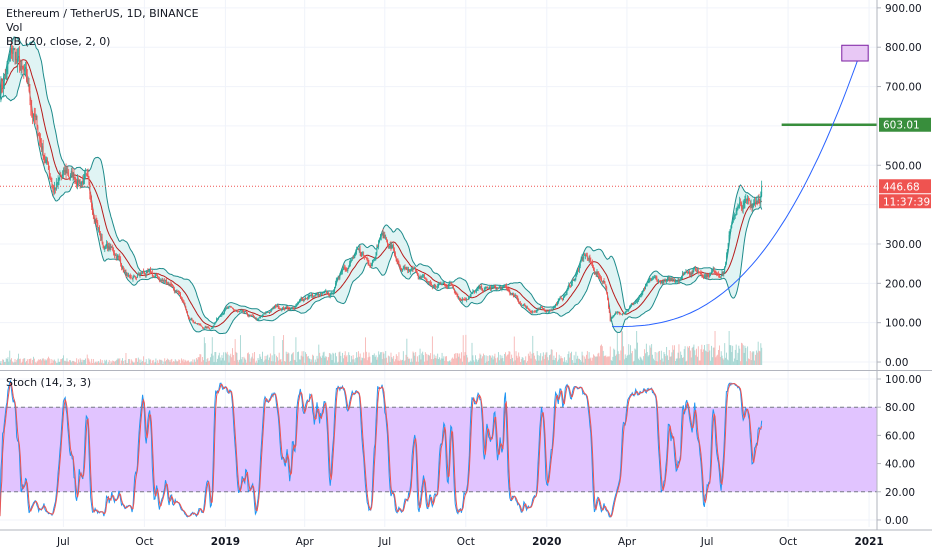 The height and width of the screenshot is (550, 932). I want to click on symbol-title: Ethereum / TetherUS, 1D, BINANCE, so click(102, 13).